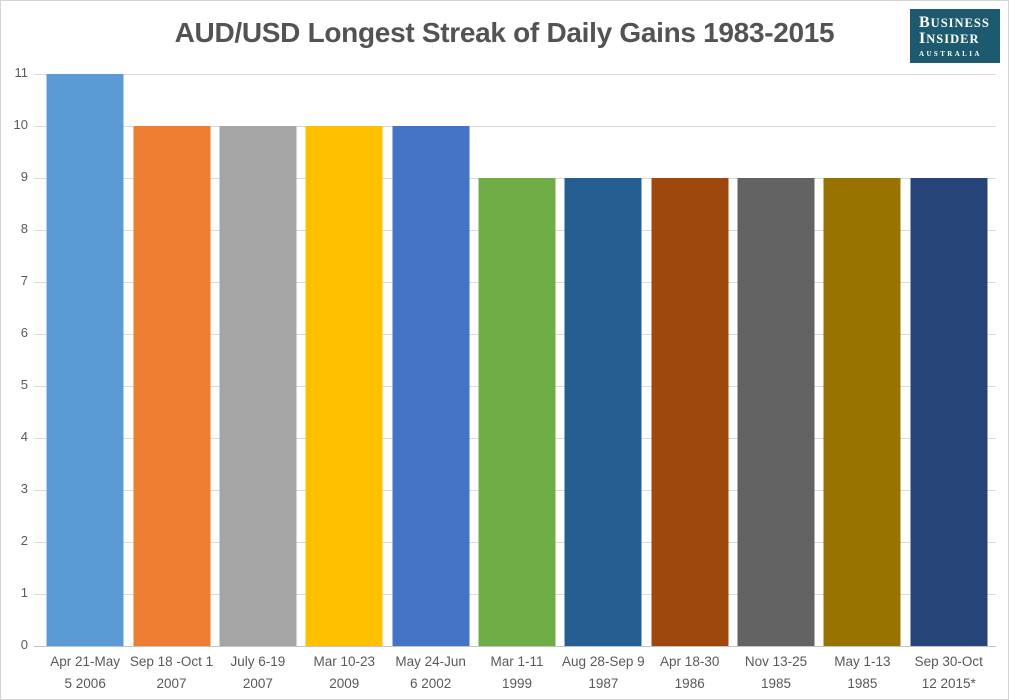  What do you see at coordinates (24, 436) in the screenshot?
I see `y-tick-label: 4` at bounding box center [24, 436].